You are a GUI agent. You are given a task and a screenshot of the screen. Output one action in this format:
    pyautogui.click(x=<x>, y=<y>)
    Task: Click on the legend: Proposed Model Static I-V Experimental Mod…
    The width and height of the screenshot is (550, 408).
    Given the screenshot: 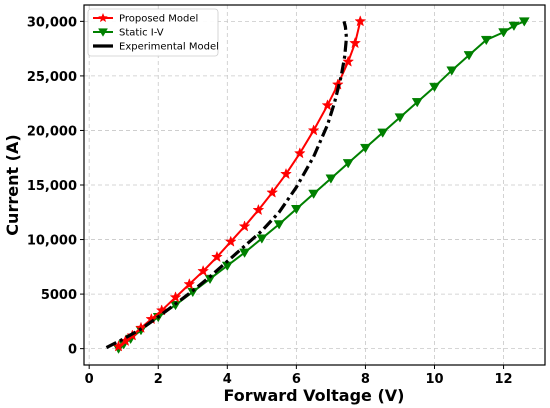 What is the action you would take?
    pyautogui.click(x=153, y=32)
    